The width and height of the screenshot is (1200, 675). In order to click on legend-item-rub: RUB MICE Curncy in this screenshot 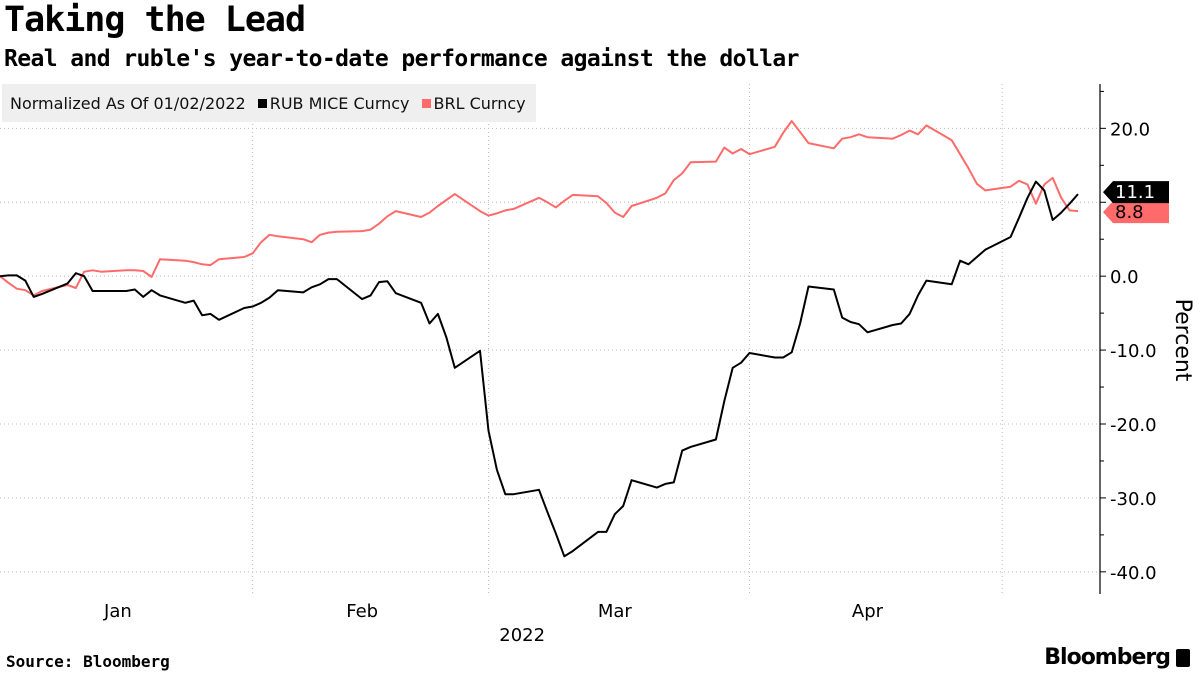, I will do `click(339, 103)`.